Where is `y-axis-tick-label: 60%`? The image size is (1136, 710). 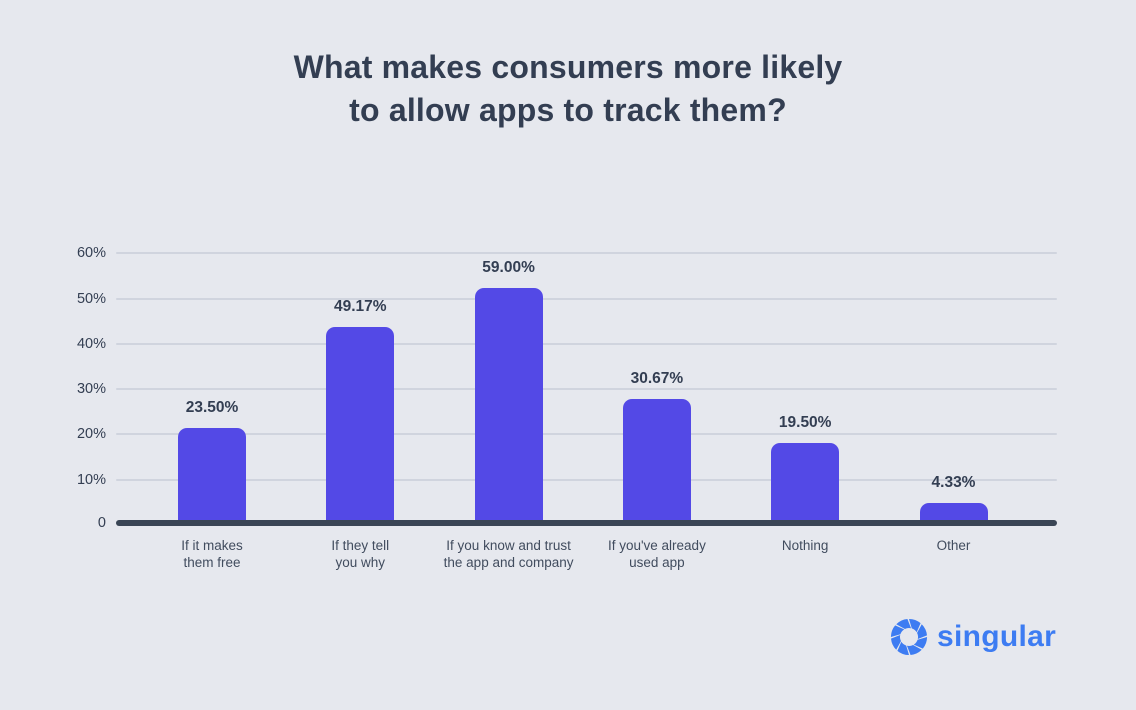 y-axis-tick-label: 60% is located at coordinates (91, 253).